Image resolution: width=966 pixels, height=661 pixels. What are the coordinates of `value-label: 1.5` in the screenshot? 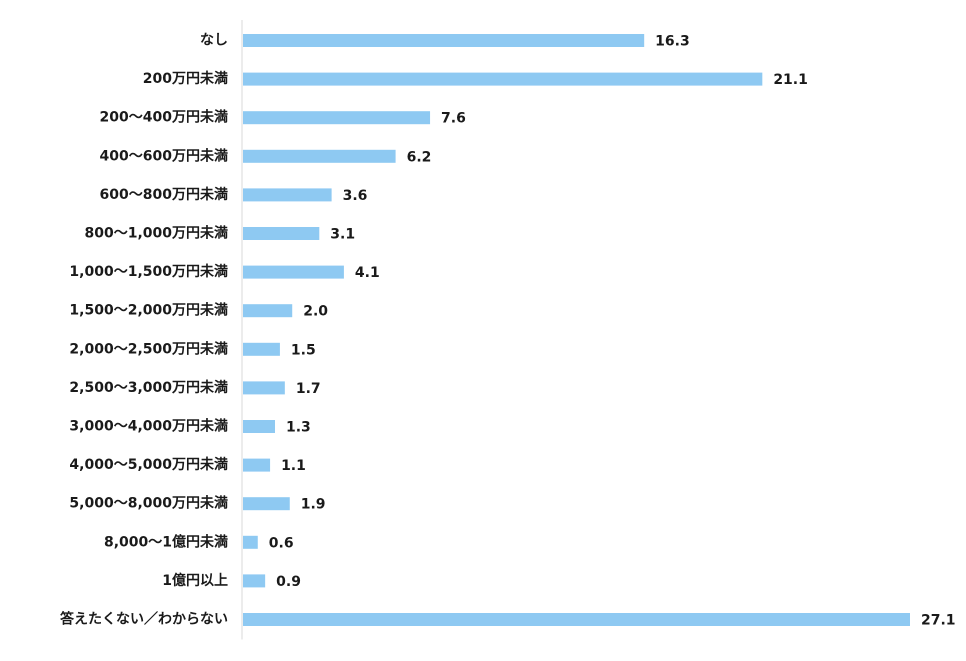 It's located at (303, 350).